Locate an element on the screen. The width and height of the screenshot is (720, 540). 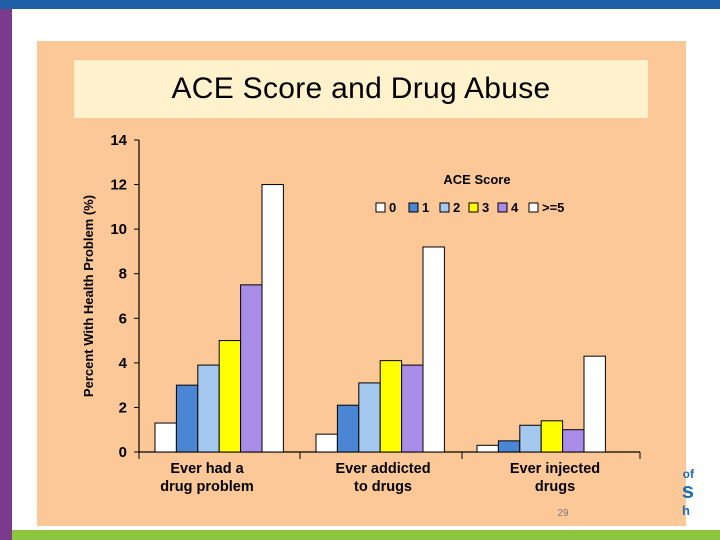
legend-entry-label: 2 is located at coordinates (456, 207).